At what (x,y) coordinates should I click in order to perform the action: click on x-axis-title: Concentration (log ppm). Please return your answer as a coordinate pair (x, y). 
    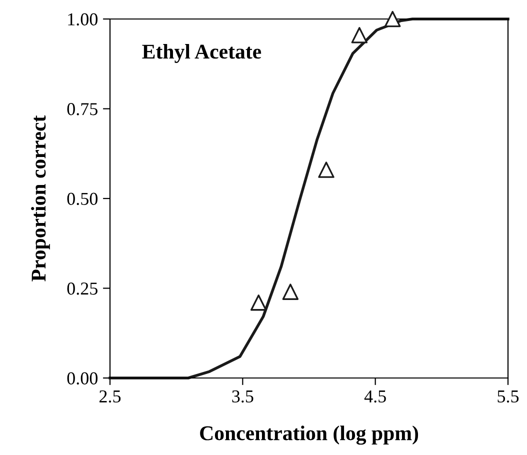
    Looking at the image, I should click on (309, 435).